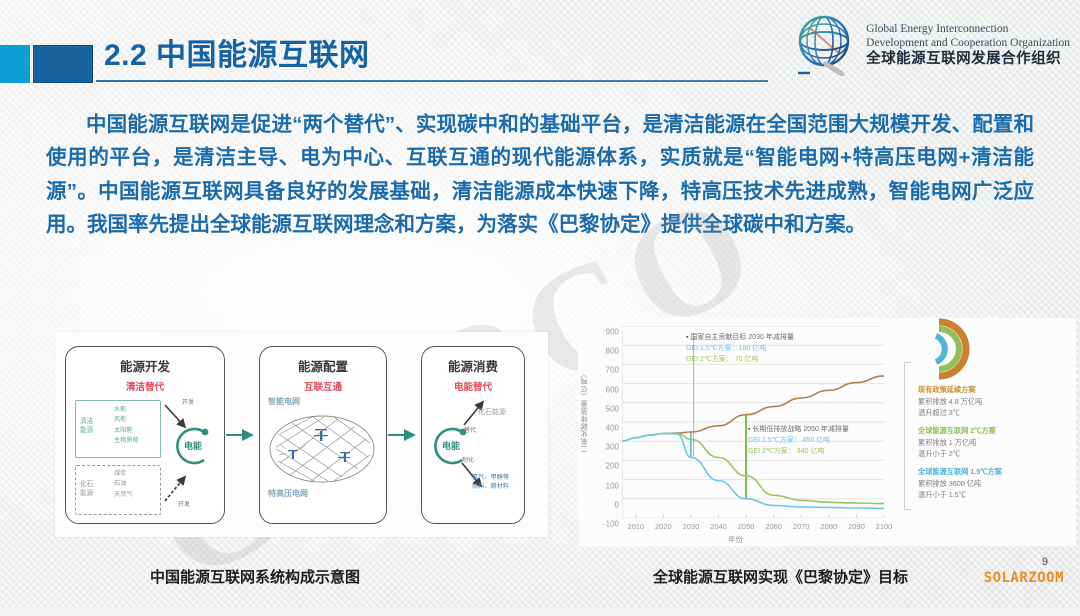 The width and height of the screenshot is (1080, 616). What do you see at coordinates (856, 526) in the screenshot?
I see `xtick-2090: 2090` at bounding box center [856, 526].